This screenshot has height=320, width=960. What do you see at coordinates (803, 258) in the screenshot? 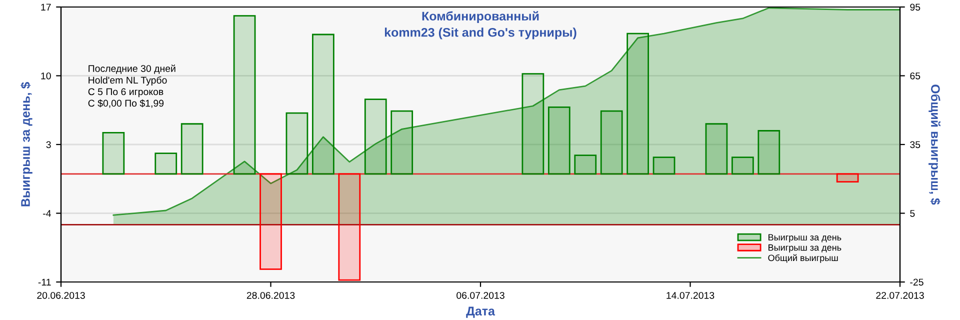
I see `legend-label: Общий выигрыш` at bounding box center [803, 258].